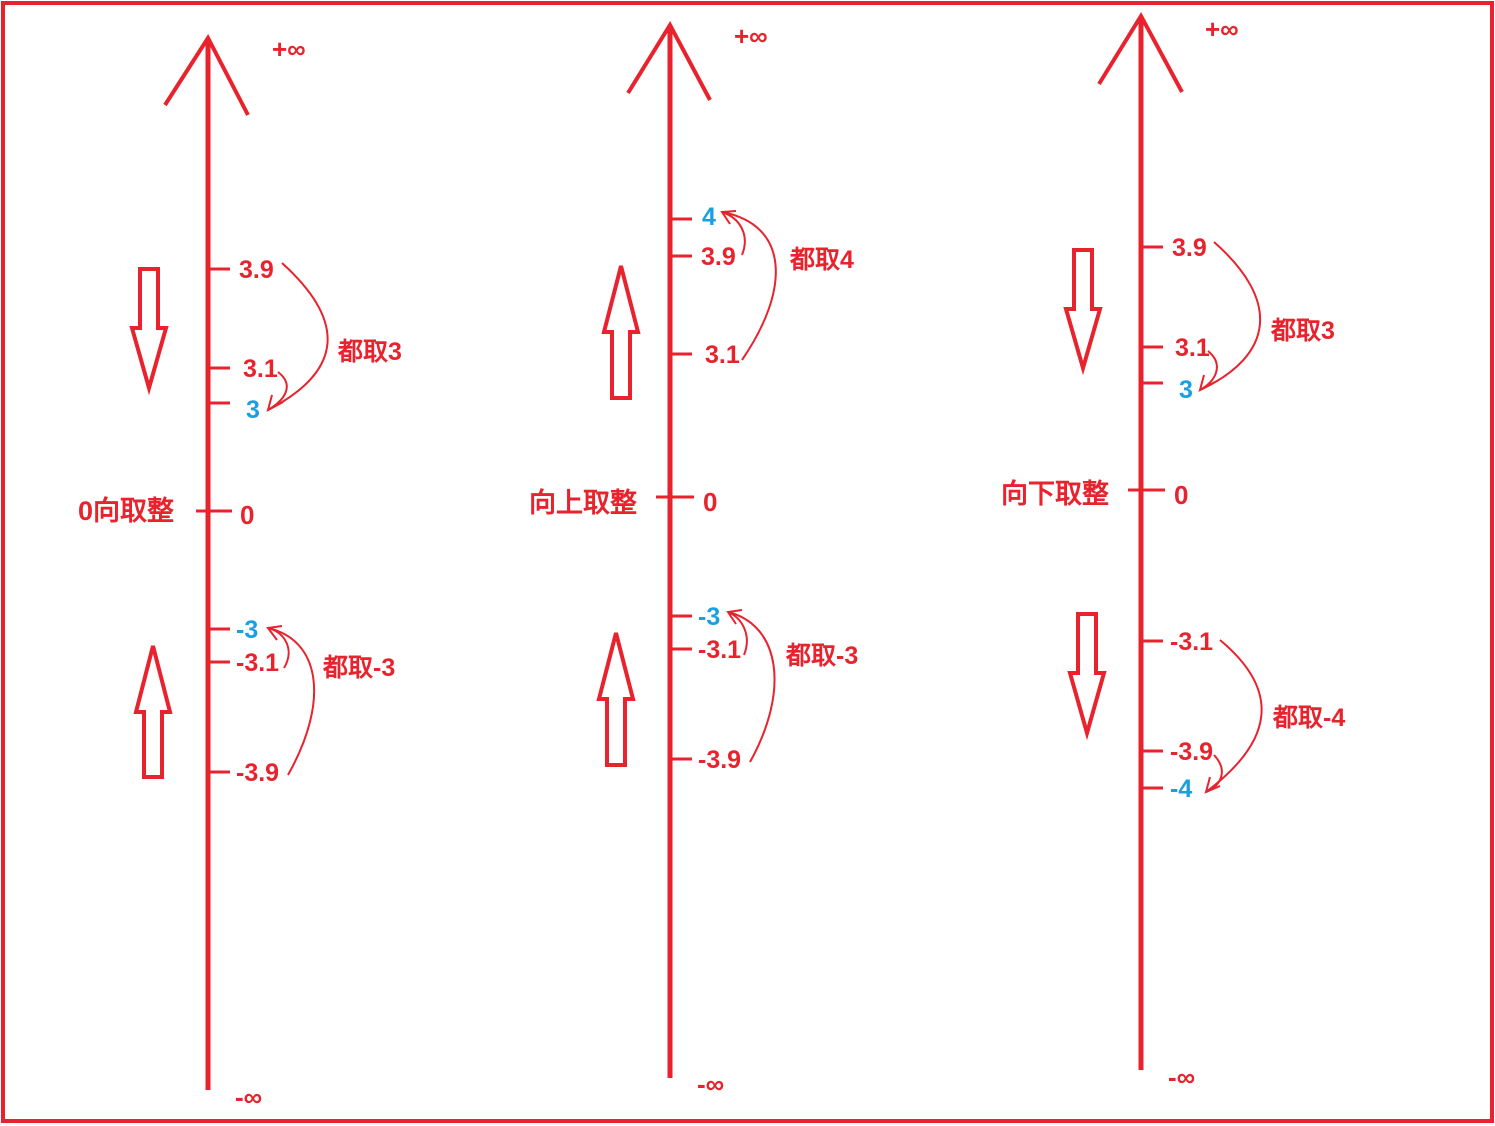 This screenshot has height=1126, width=1495. Describe the element at coordinates (126, 510) in the screenshot. I see `panel-title: 0向取整` at that location.